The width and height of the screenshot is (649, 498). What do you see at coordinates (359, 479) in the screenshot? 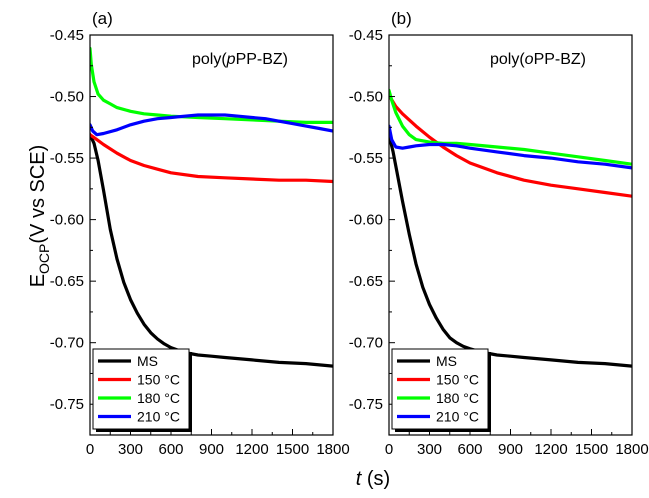
I see `x-axis-title-variable: t` at bounding box center [359, 479].